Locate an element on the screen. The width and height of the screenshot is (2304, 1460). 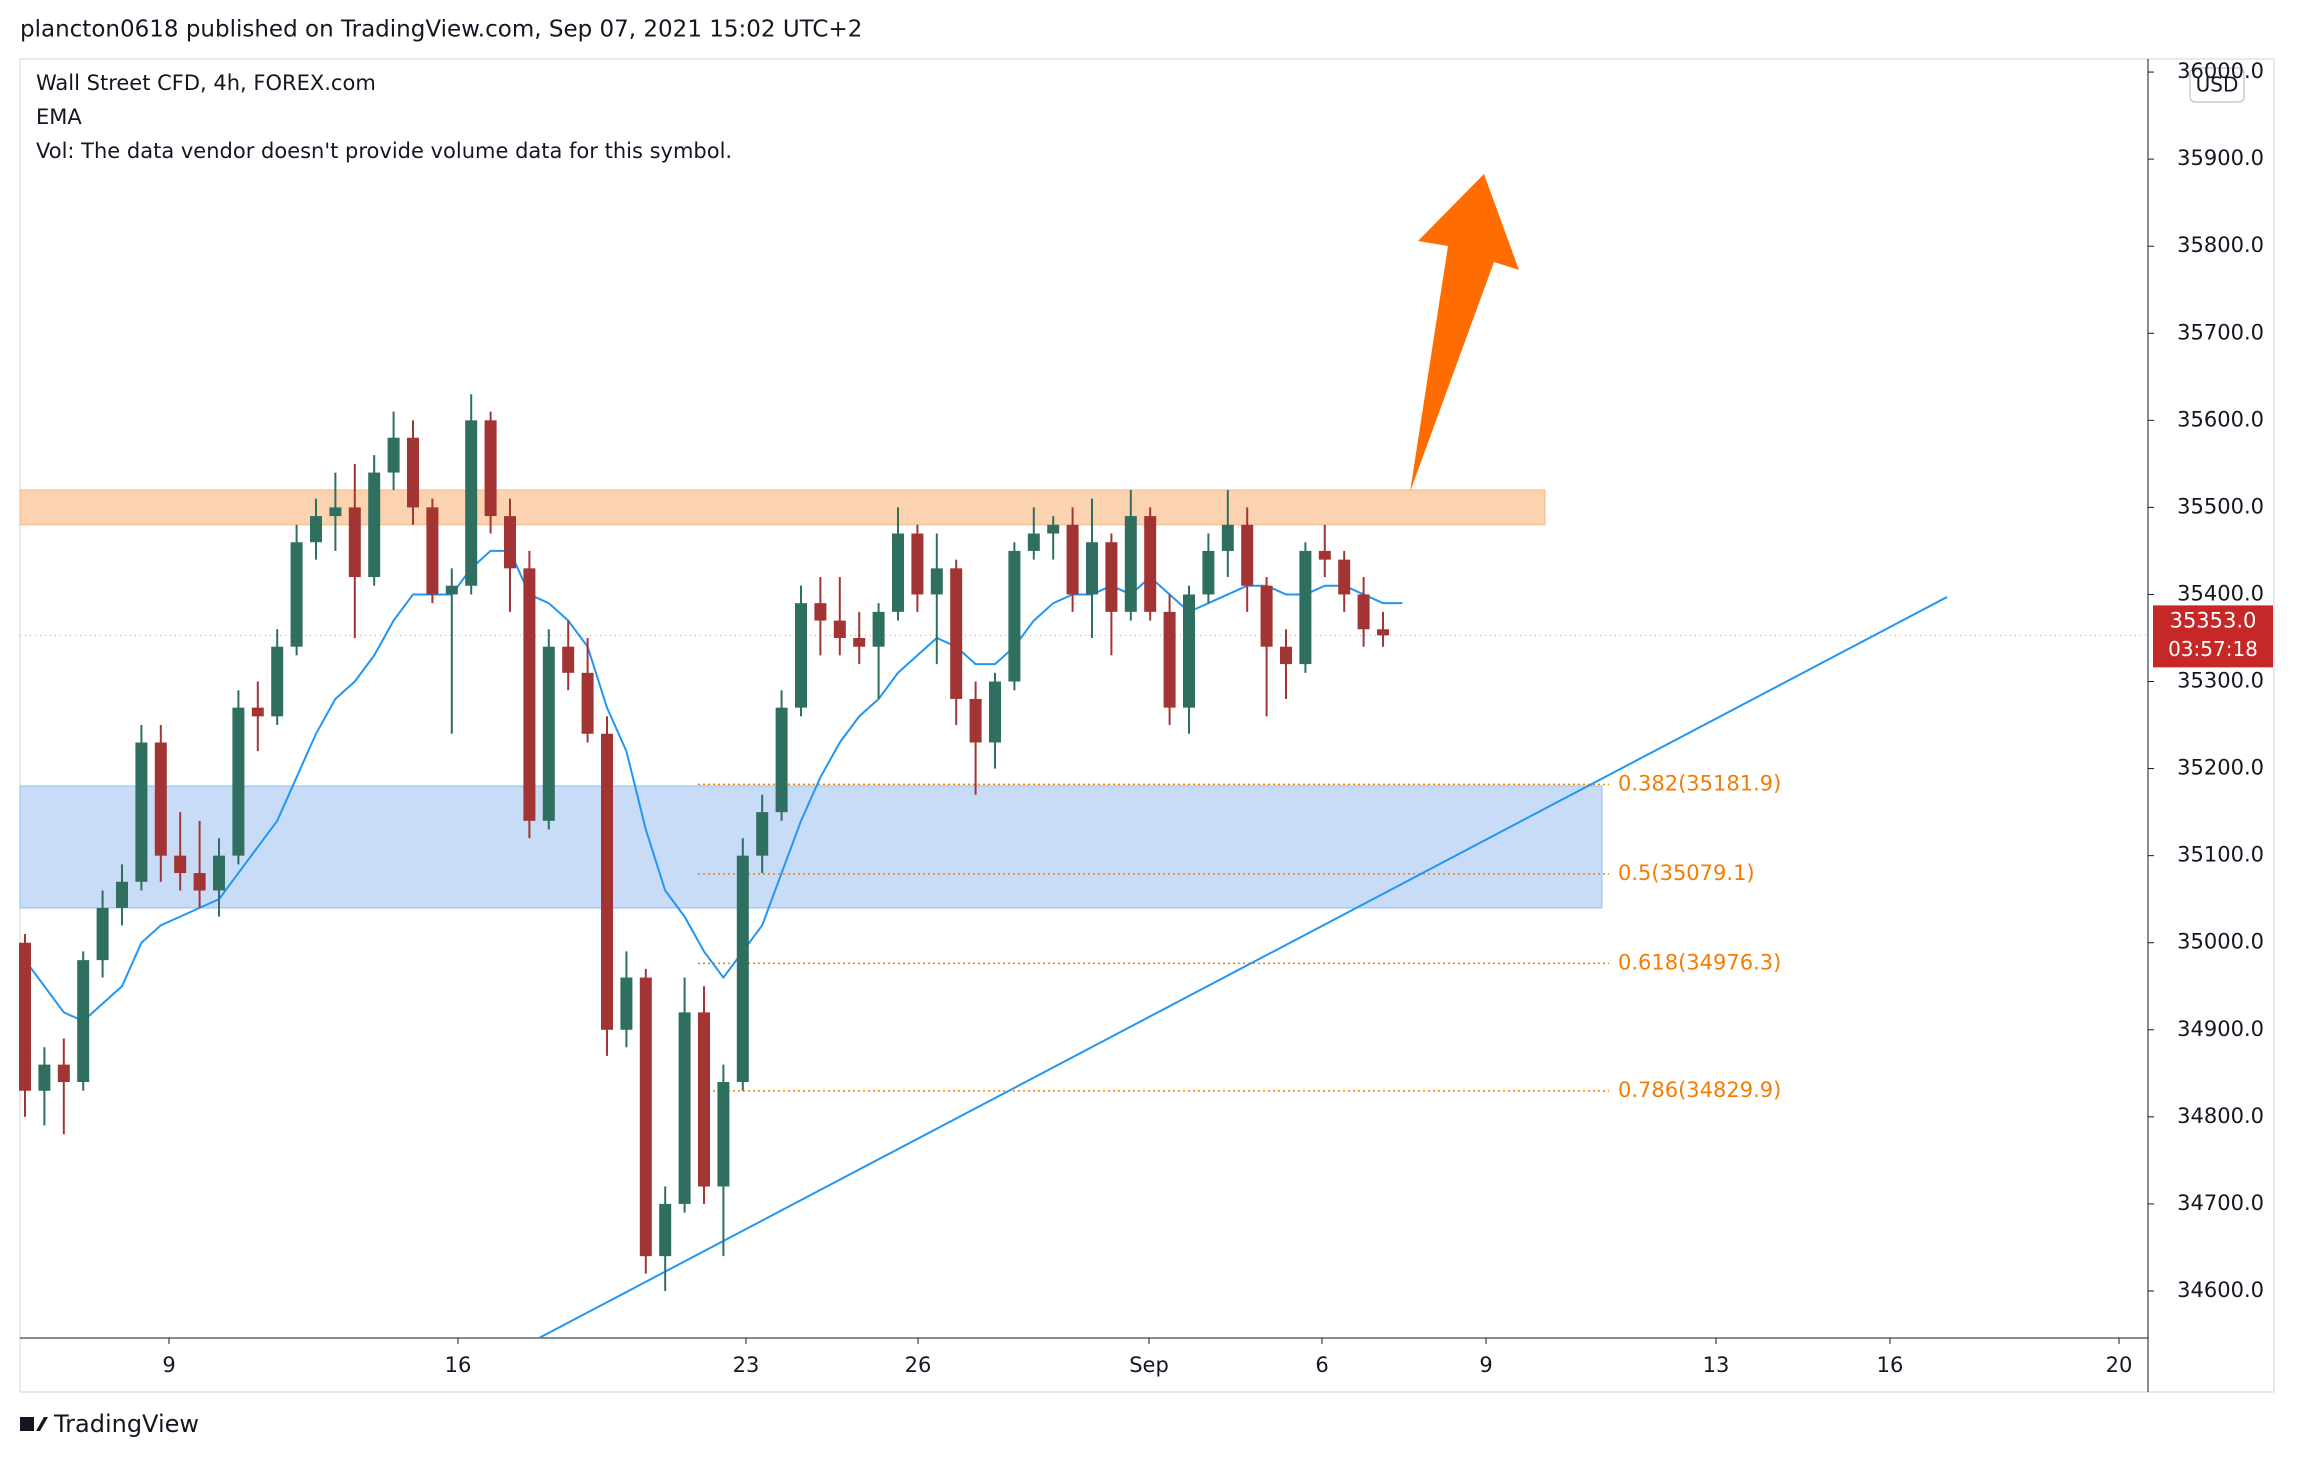
arrow is located at coordinates (1464, 333).